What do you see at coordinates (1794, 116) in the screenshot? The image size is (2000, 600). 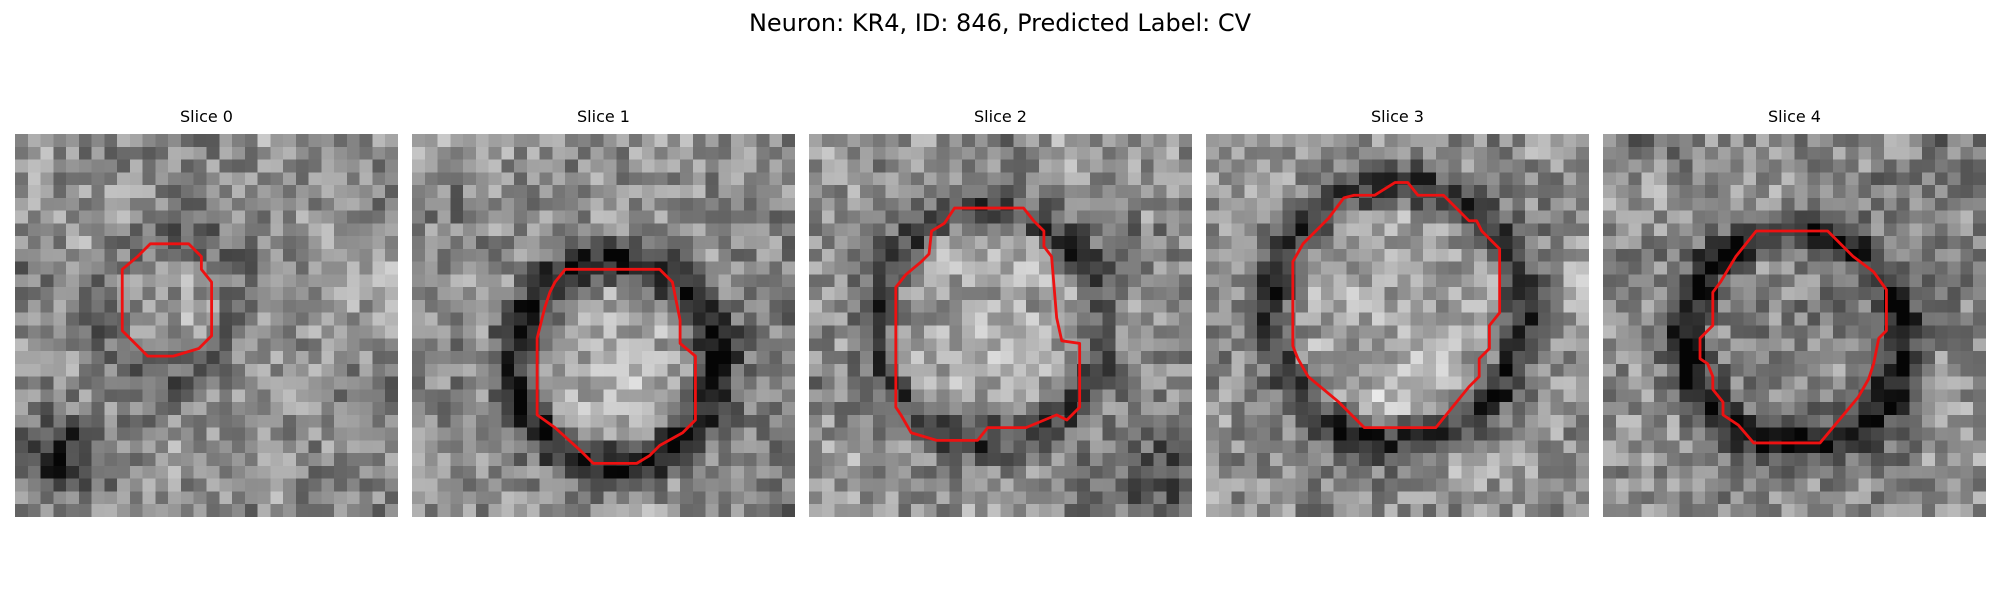 I see `slice-title: Slice 4` at bounding box center [1794, 116].